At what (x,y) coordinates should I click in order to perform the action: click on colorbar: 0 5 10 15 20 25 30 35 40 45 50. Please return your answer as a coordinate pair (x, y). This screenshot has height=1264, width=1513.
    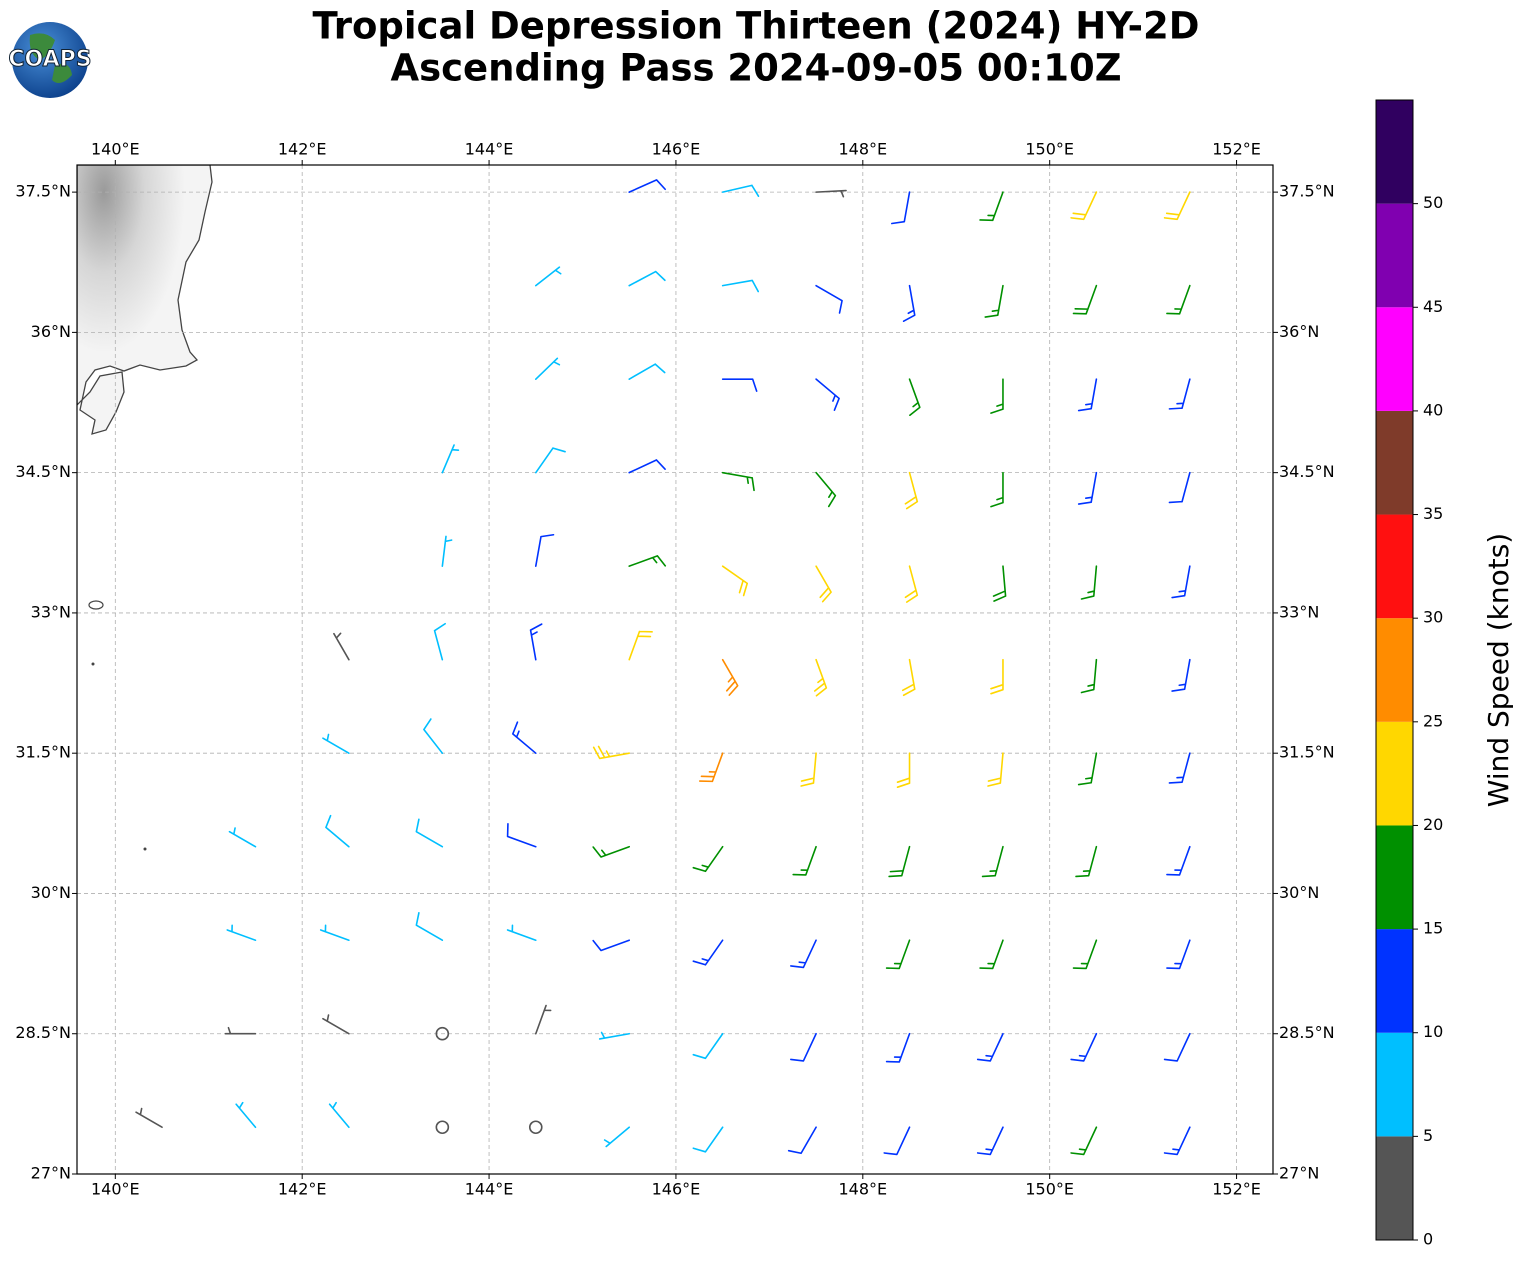
    Looking at the image, I should click on (1409, 674).